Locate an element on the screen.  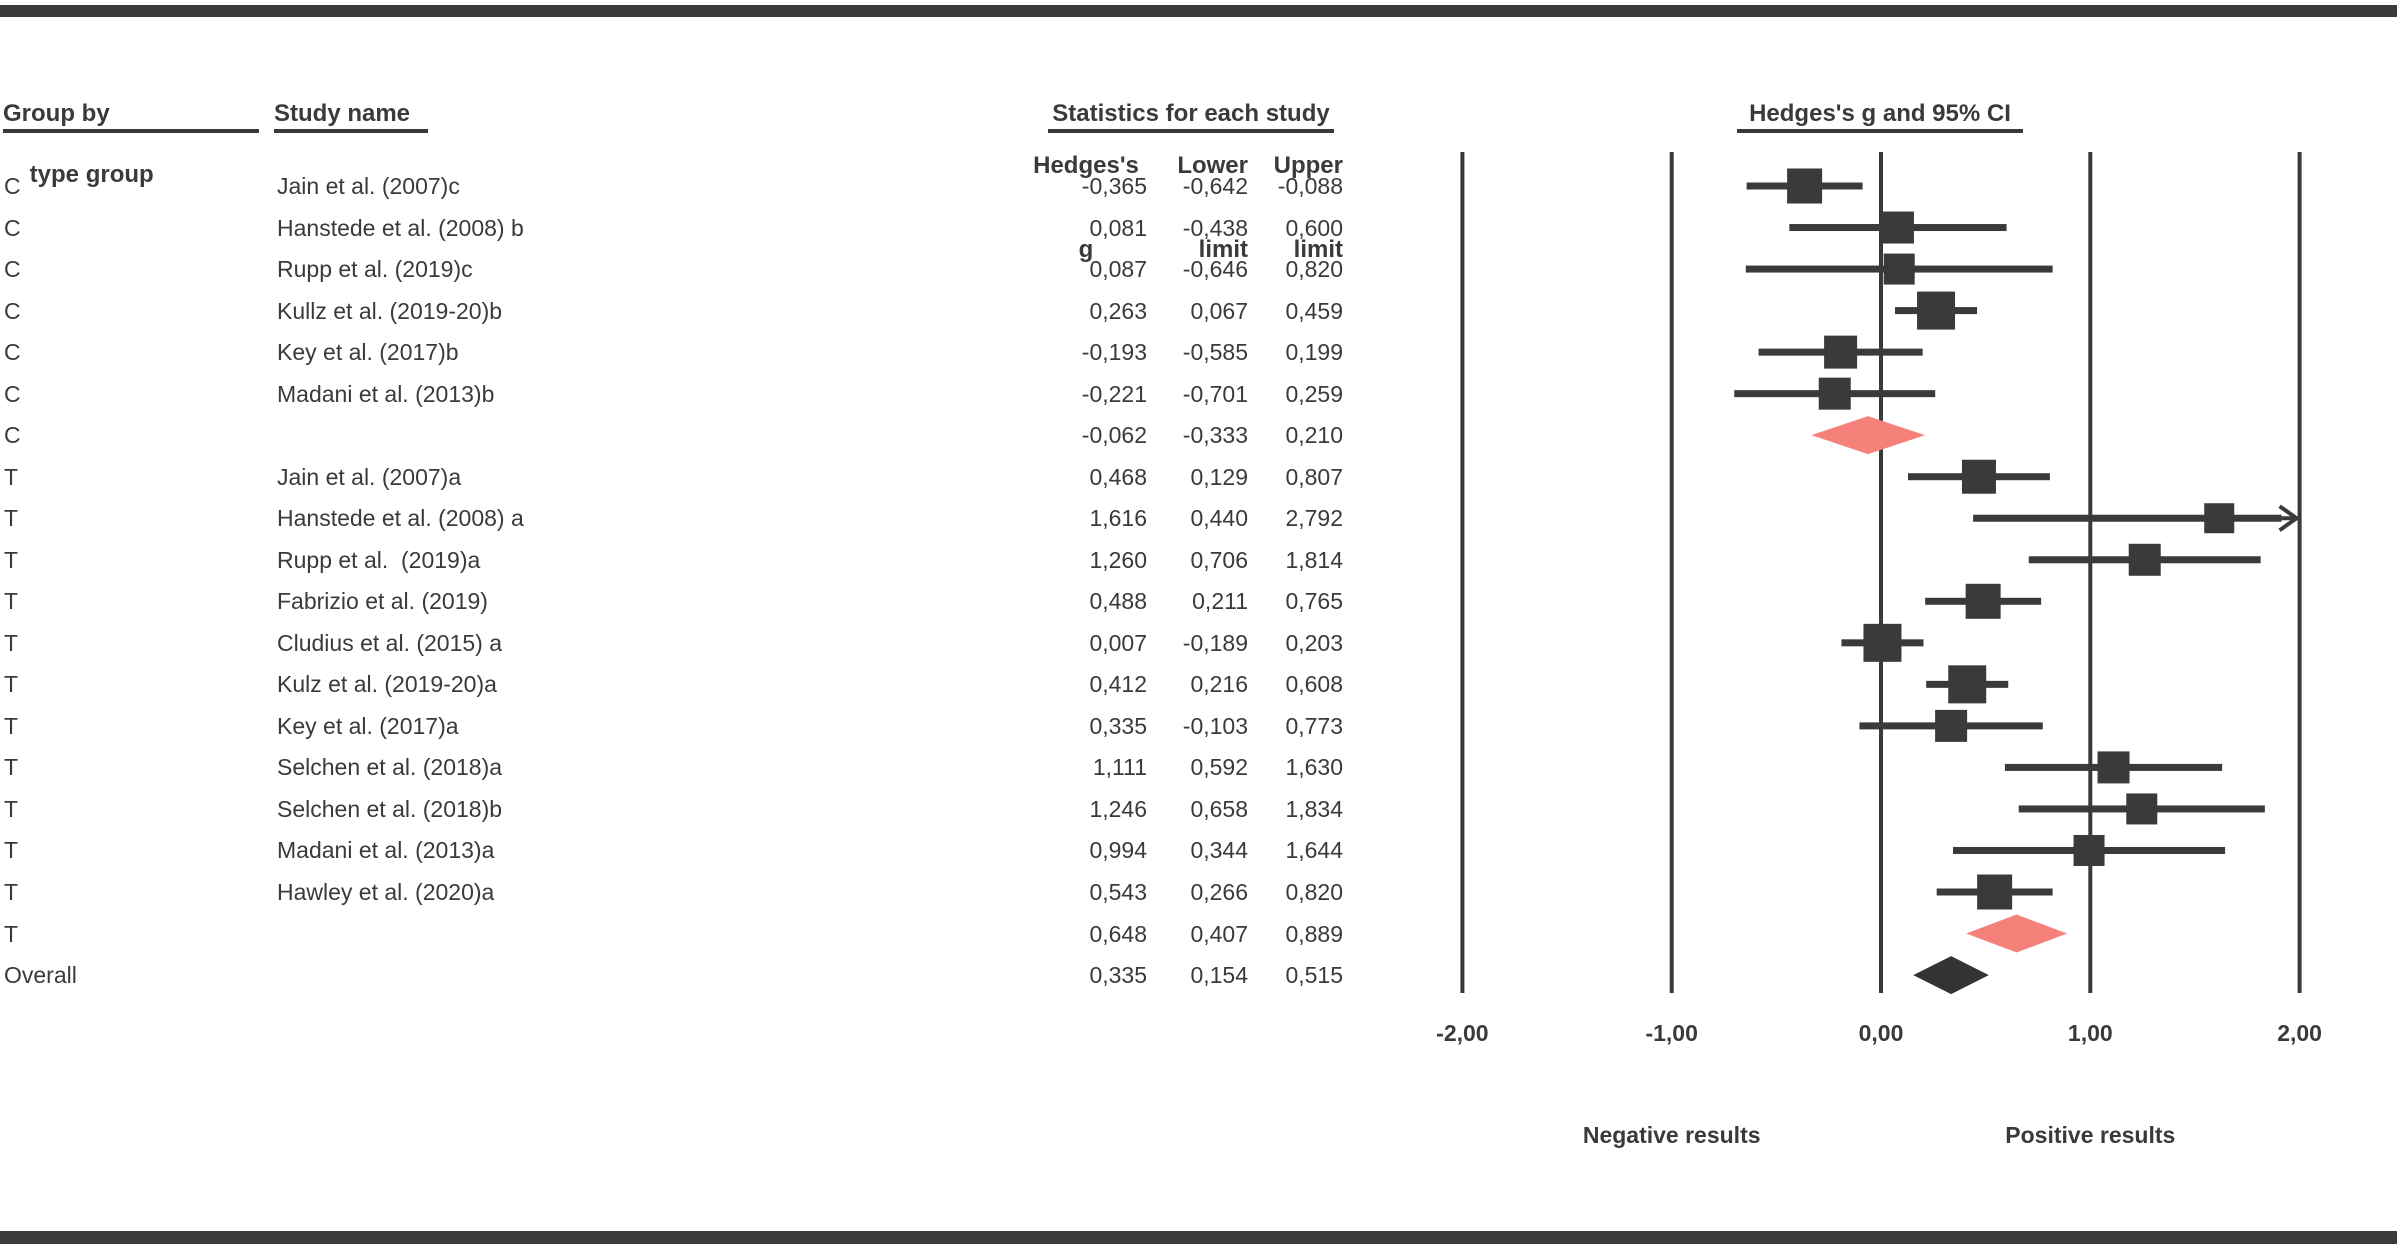
bottom-rule is located at coordinates (1198, 1237).